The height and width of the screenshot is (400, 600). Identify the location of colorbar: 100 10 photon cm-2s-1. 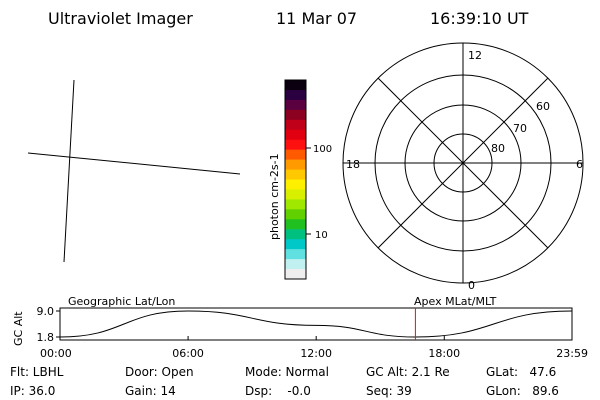
(300, 179).